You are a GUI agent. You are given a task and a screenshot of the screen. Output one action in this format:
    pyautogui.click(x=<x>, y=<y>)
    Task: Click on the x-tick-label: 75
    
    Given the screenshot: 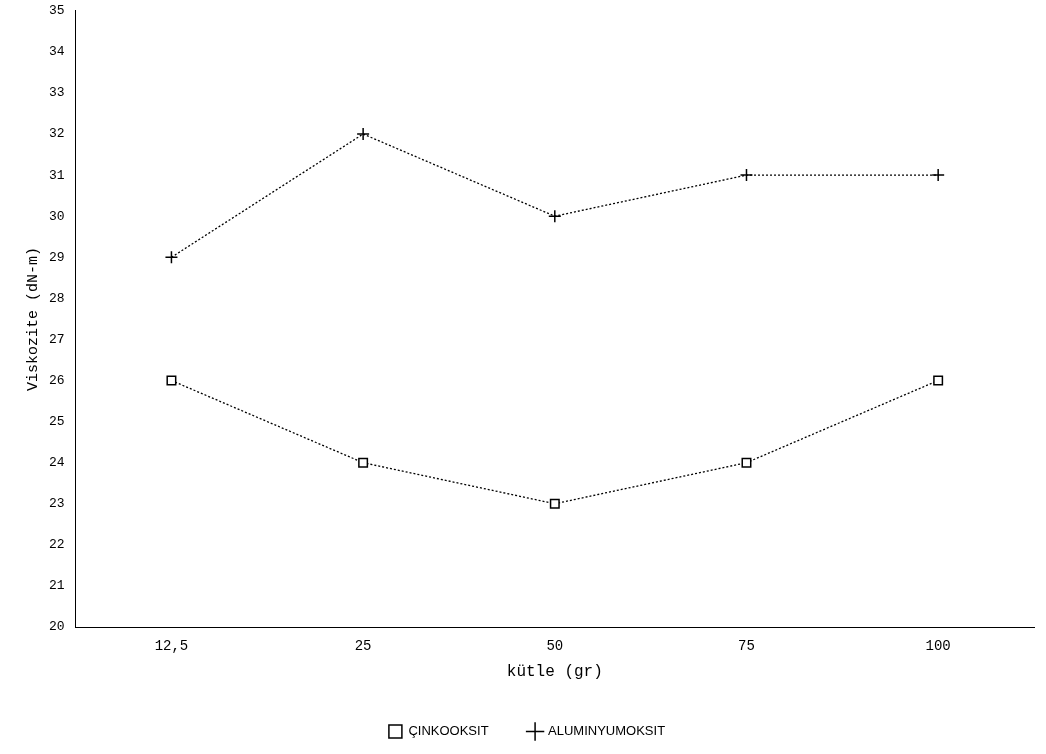 What is the action you would take?
    pyautogui.click(x=746, y=646)
    